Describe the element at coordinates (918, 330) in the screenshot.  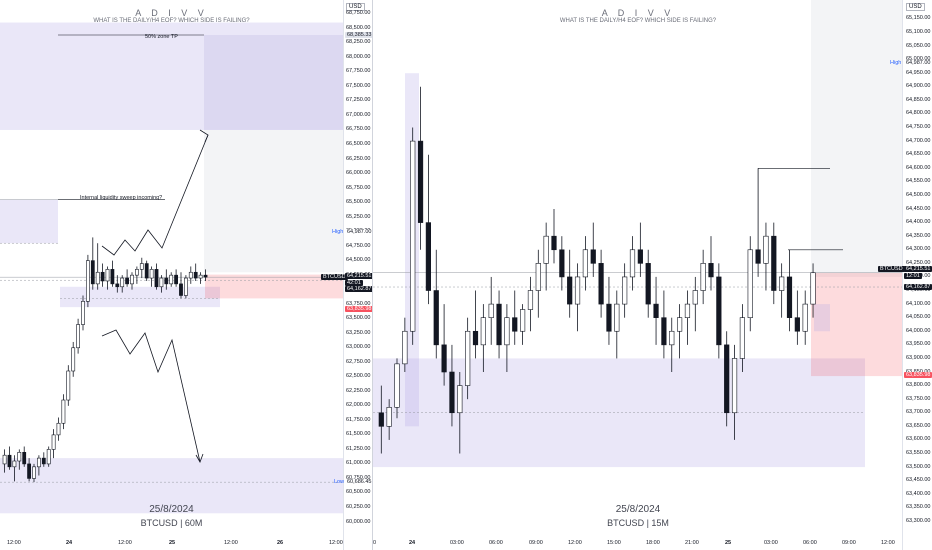
I see `price-tick-label: 64,000.00` at that location.